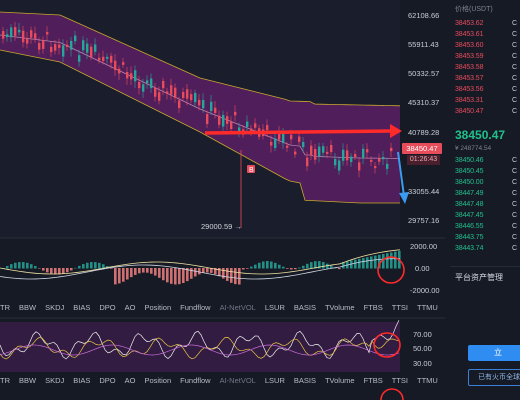  Describe the element at coordinates (469, 237) in the screenshot. I see `bid-price: 38443.75` at that location.